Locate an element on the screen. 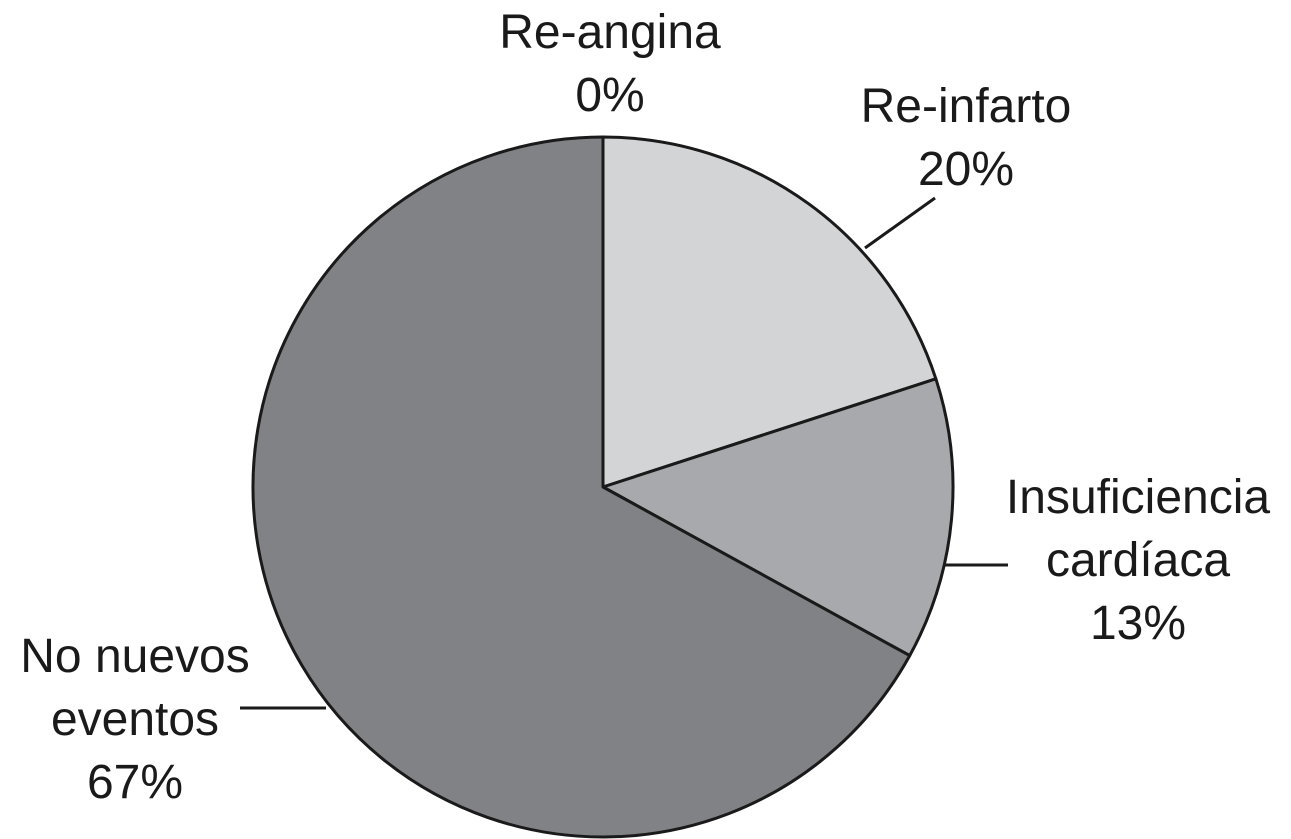  slice-re-infarto is located at coordinates (769, 312).